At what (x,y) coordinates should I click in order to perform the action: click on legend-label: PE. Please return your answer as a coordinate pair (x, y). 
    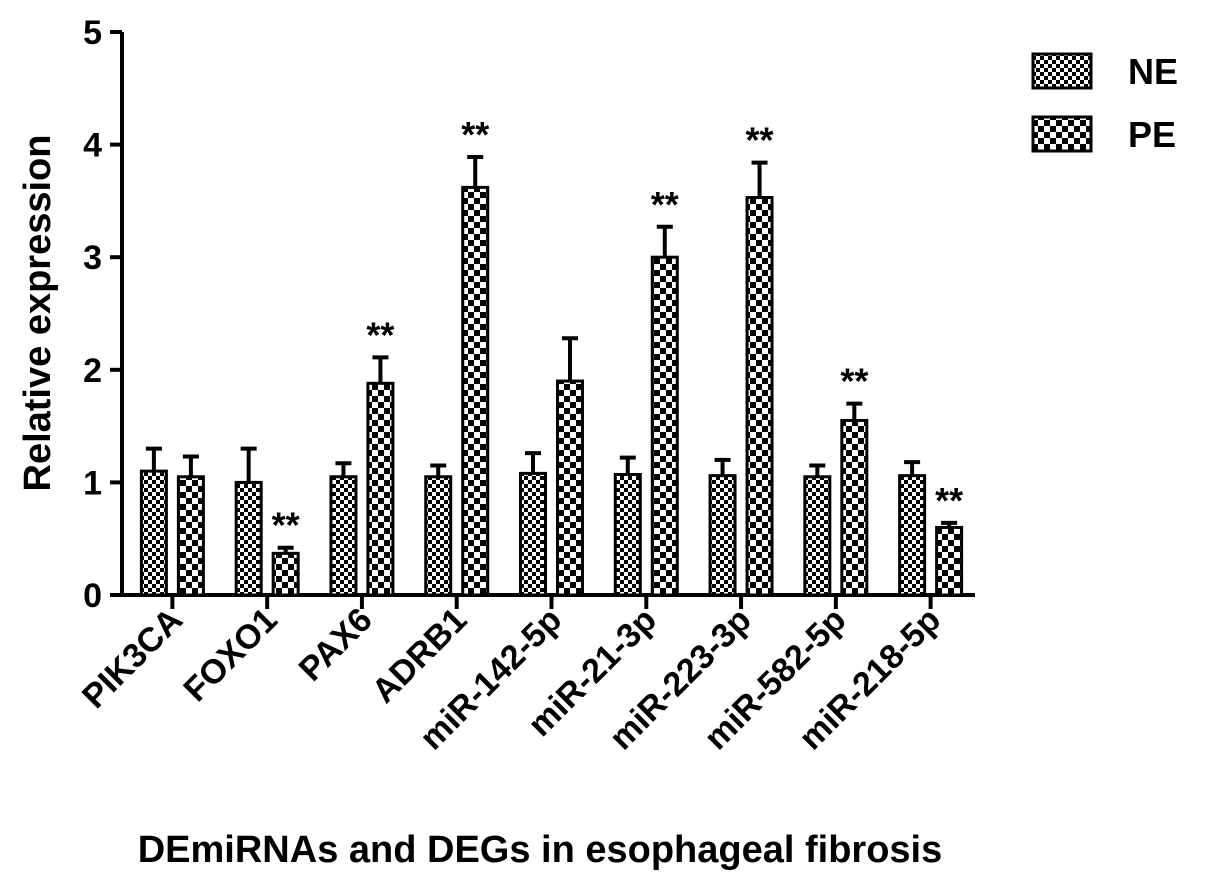
    Looking at the image, I should click on (1152, 134).